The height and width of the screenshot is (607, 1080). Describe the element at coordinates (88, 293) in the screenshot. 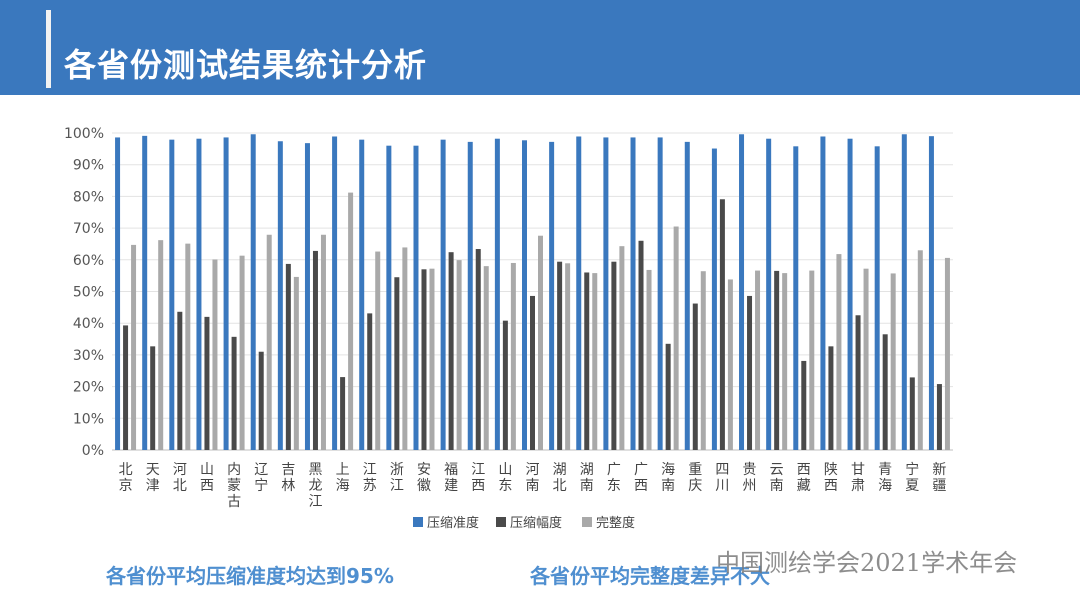

I see `y-tick-label: 50%` at that location.